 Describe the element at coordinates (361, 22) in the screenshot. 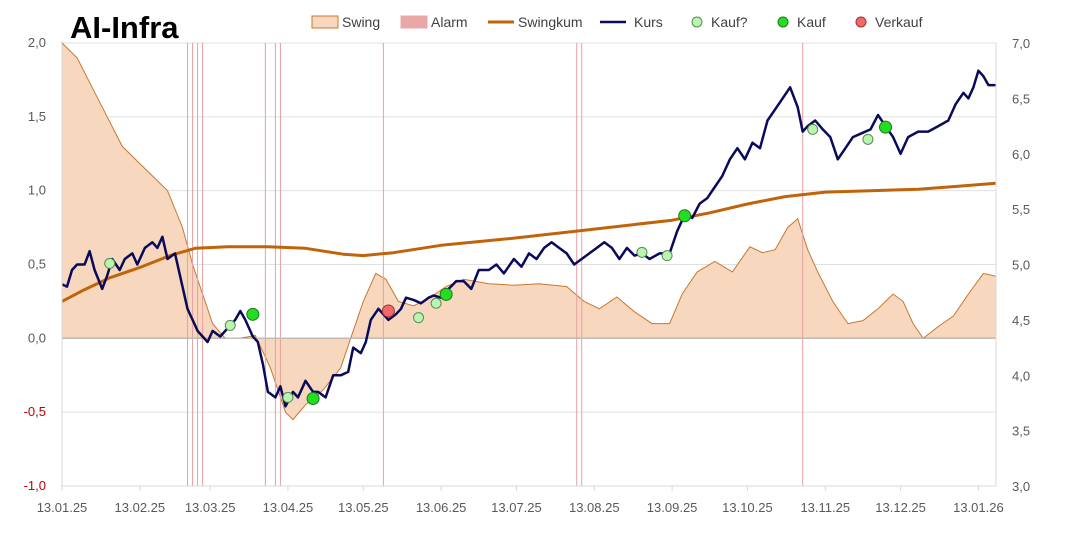

I see `legend-label: Swing` at that location.